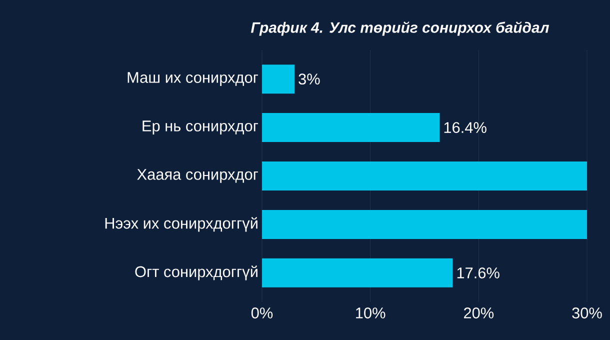 This screenshot has width=610, height=340. Describe the element at coordinates (197, 176) in the screenshot. I see `y-tick-label: Хааяа сонирхдог` at that location.